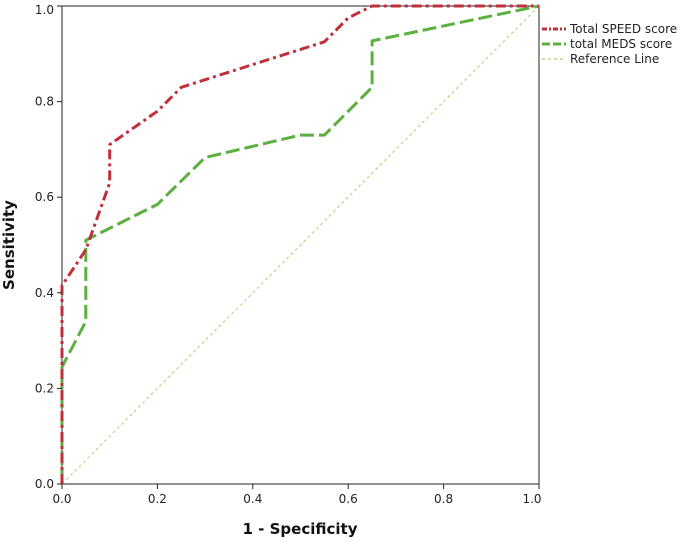  Describe the element at coordinates (44, 388) in the screenshot. I see `y-tick-label: 0.2` at that location.